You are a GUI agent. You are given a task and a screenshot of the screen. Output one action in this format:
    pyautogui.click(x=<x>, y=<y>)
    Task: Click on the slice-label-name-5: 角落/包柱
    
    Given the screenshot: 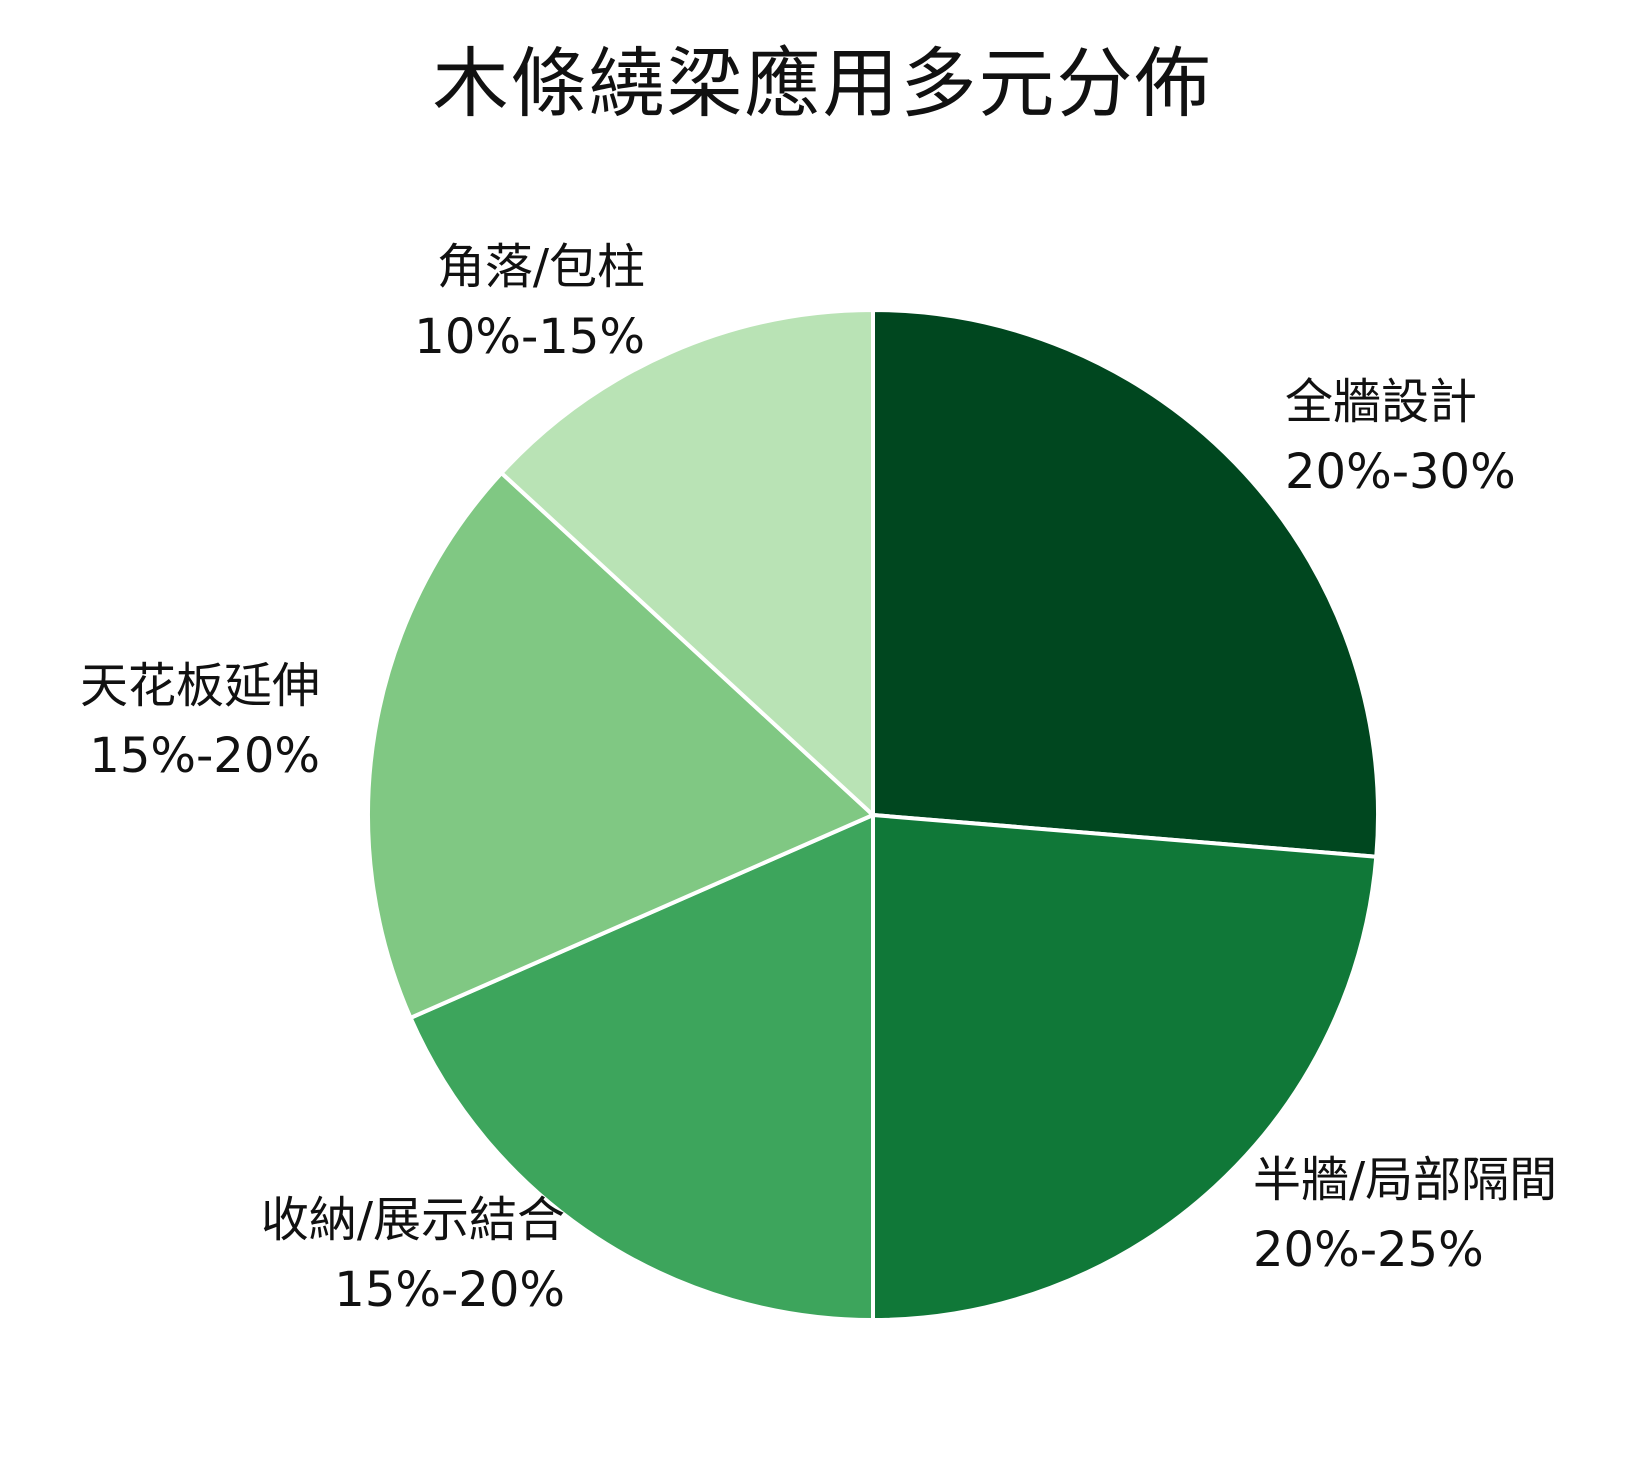 What is the action you would take?
    pyautogui.click(x=541, y=267)
    